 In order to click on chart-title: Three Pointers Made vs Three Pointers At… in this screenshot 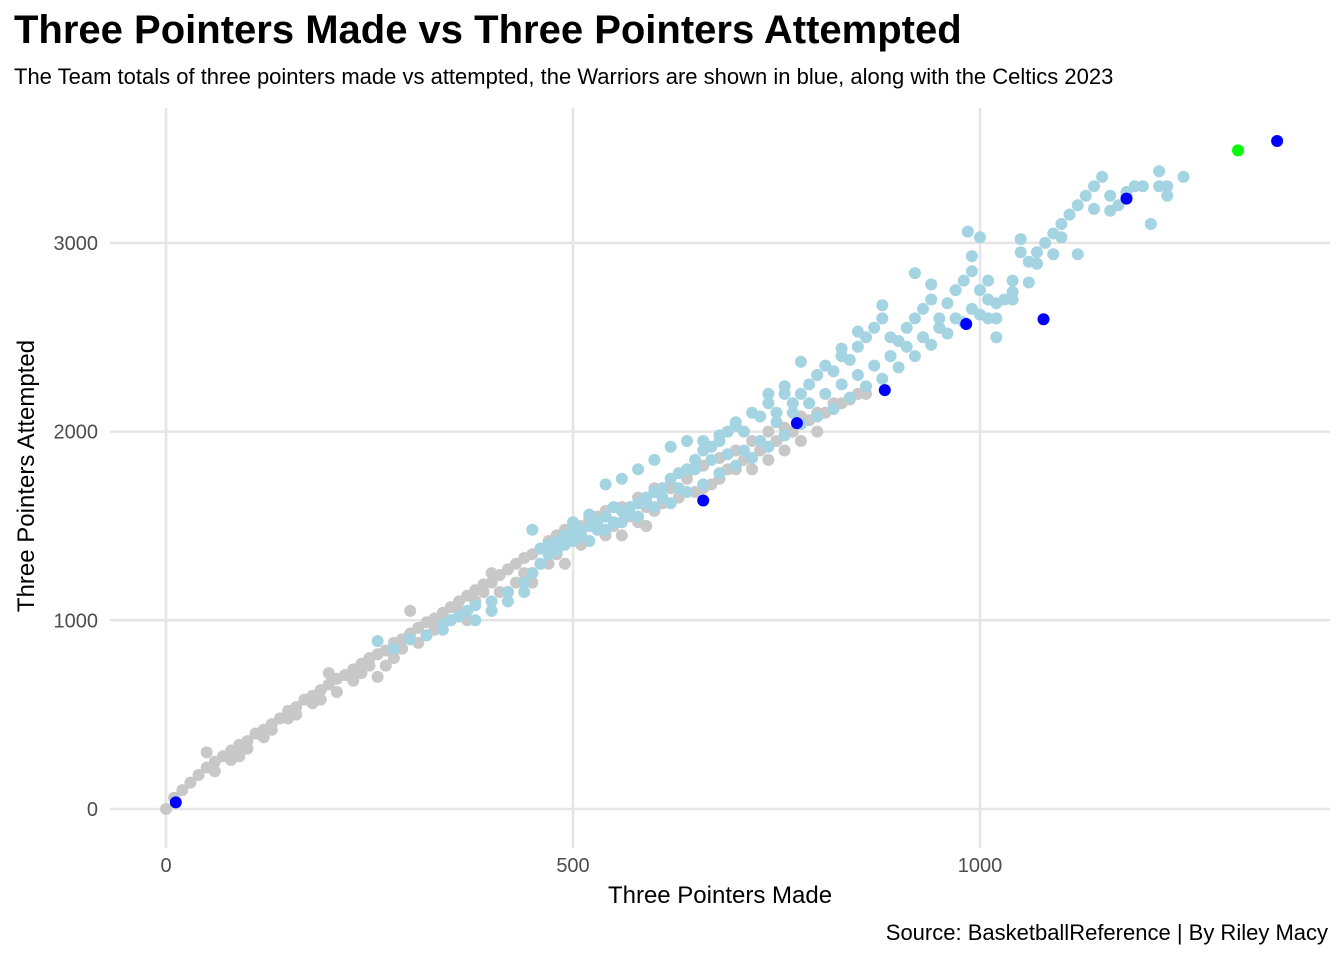, I will do `click(488, 30)`.